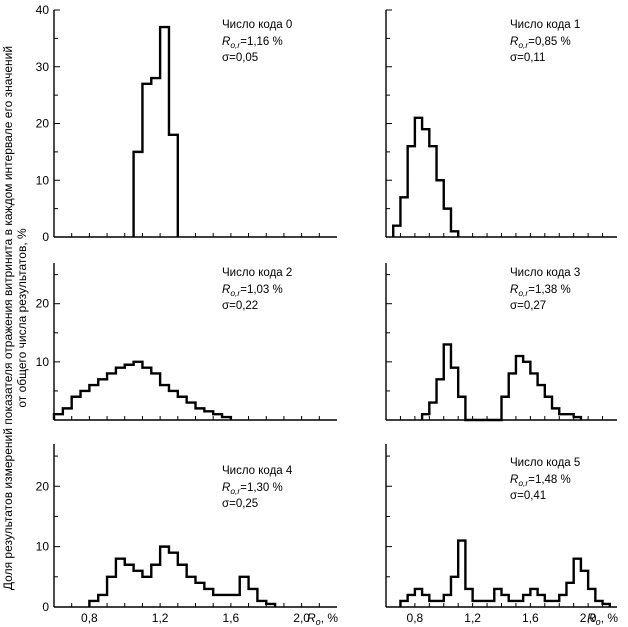 The image size is (628, 627). I want to click on code-number-label: Число кода 4, so click(257, 471).